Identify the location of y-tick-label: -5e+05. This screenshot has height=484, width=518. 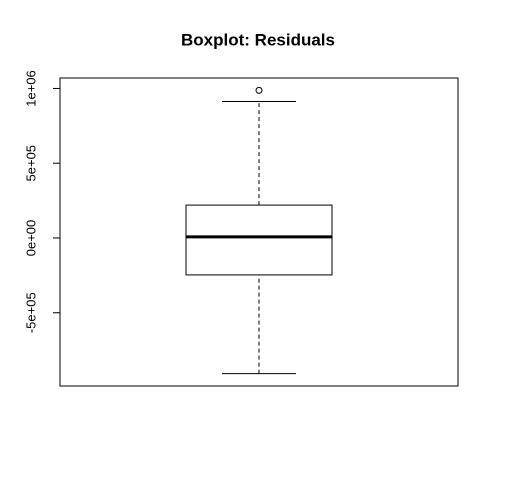
(30, 312).